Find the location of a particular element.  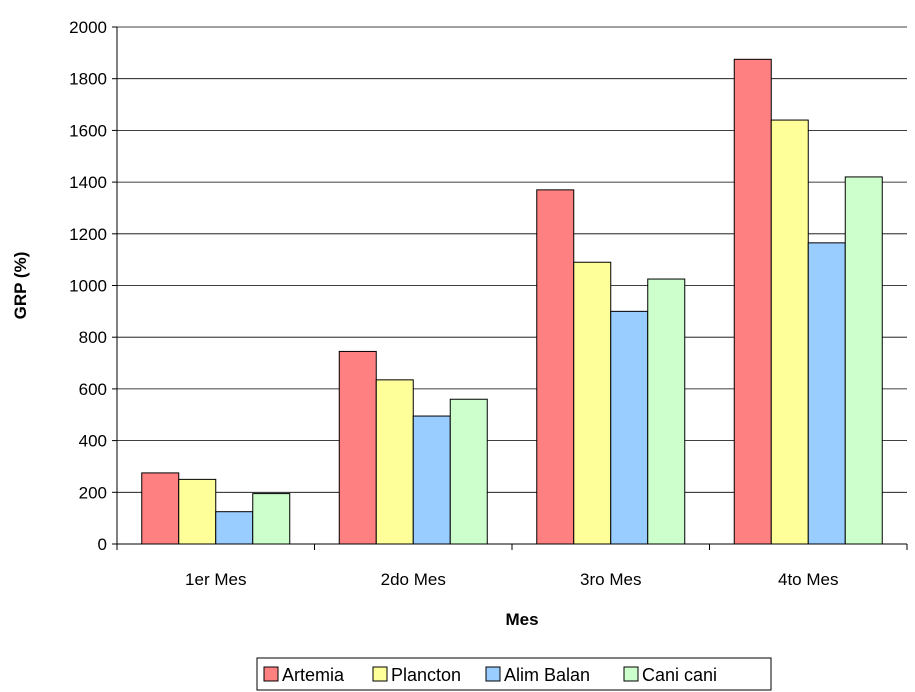

y-tick-label: 800 is located at coordinates (93, 337).